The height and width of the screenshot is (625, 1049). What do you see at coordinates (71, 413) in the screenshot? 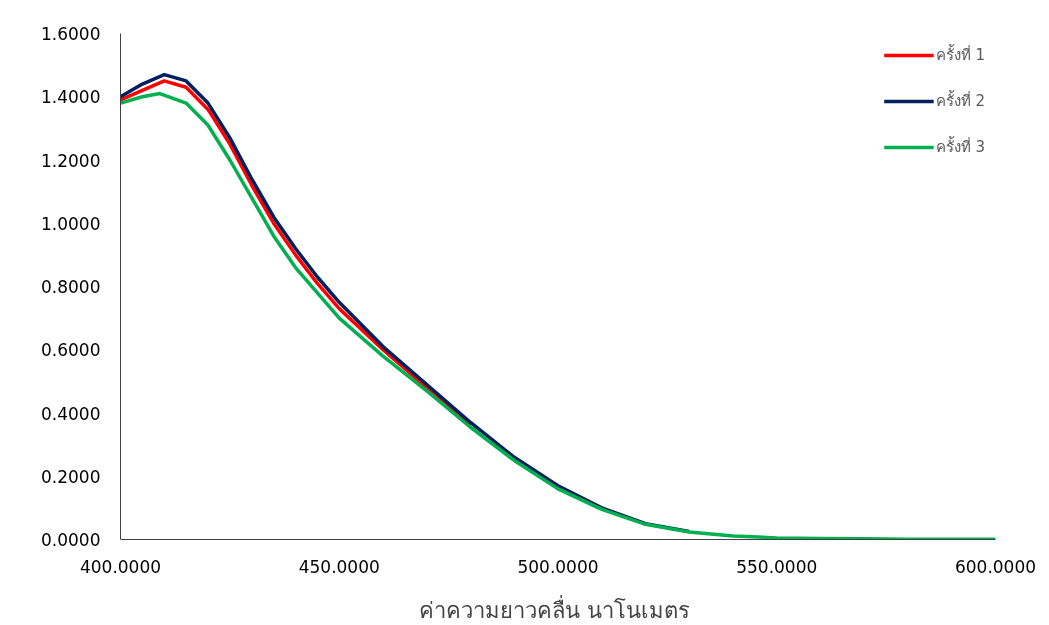
I see `y-tick-label: 0.4000` at bounding box center [71, 413].